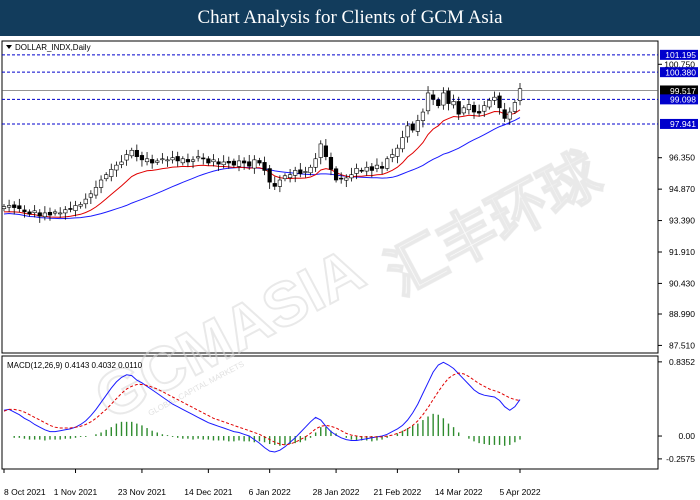  Describe the element at coordinates (682, 158) in the screenshot. I see `price-tick-label: 96.350` at that location.